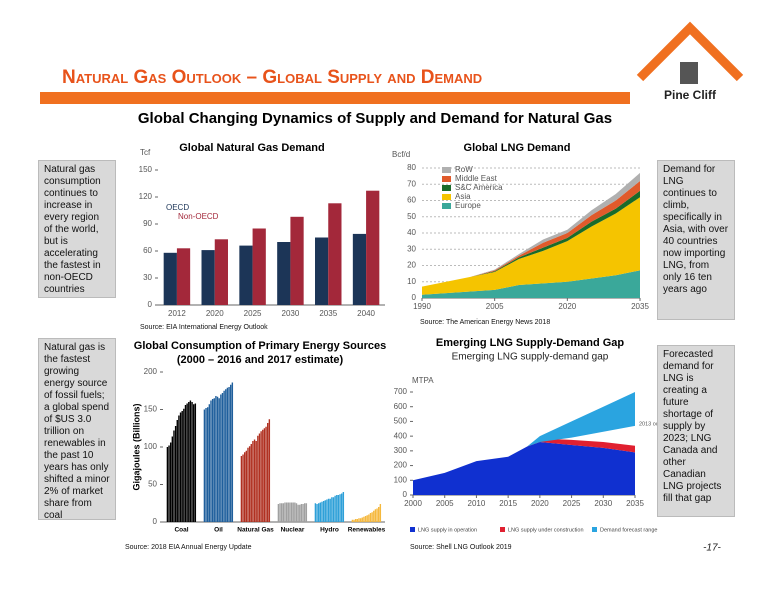 This screenshot has height=600, width=776. What do you see at coordinates (411, 183) in the screenshot?
I see `y-tick-label: 70` at bounding box center [411, 183].